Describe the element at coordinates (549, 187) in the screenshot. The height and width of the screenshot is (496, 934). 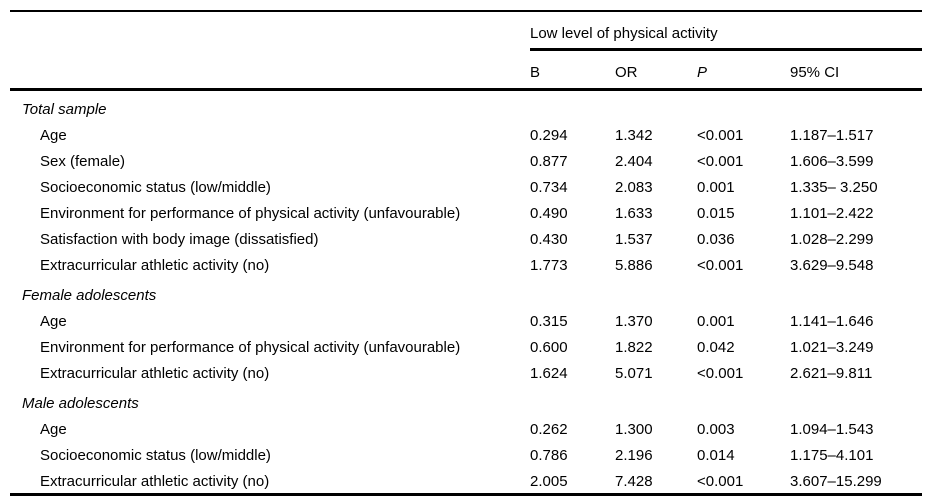
I see `b-value: 0.734` at that location.